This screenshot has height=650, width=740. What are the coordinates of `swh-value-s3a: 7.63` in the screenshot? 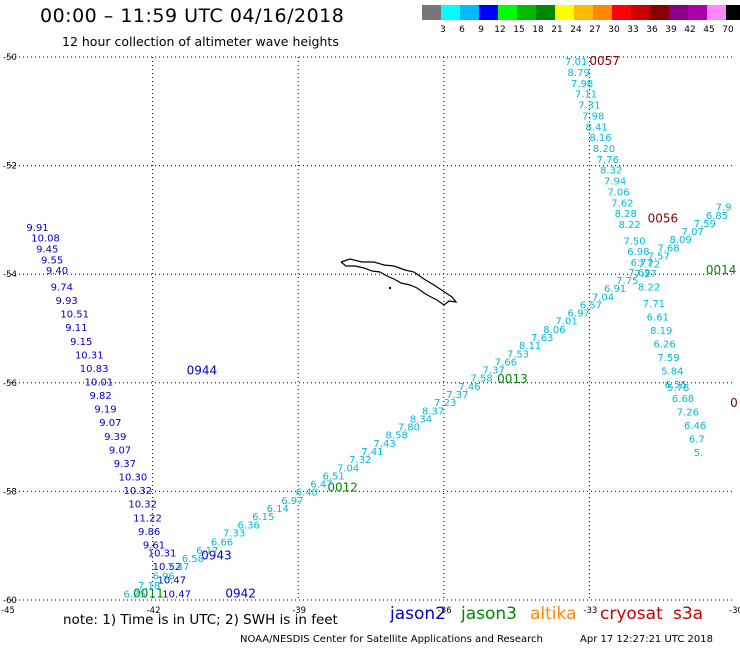 It's located at (542, 338).